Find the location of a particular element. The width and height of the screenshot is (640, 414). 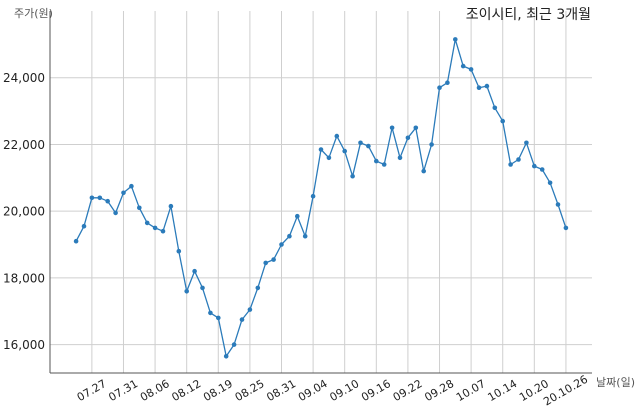

y-tick-labels: 16,000 18,000 20,000 22,000 24,000 is located at coordinates (24, 211).